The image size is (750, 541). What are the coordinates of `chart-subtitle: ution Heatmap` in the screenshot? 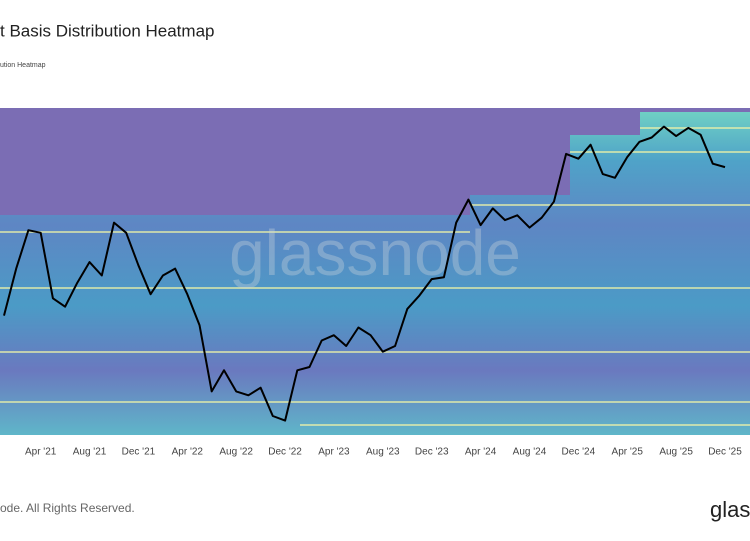 It's located at (23, 65).